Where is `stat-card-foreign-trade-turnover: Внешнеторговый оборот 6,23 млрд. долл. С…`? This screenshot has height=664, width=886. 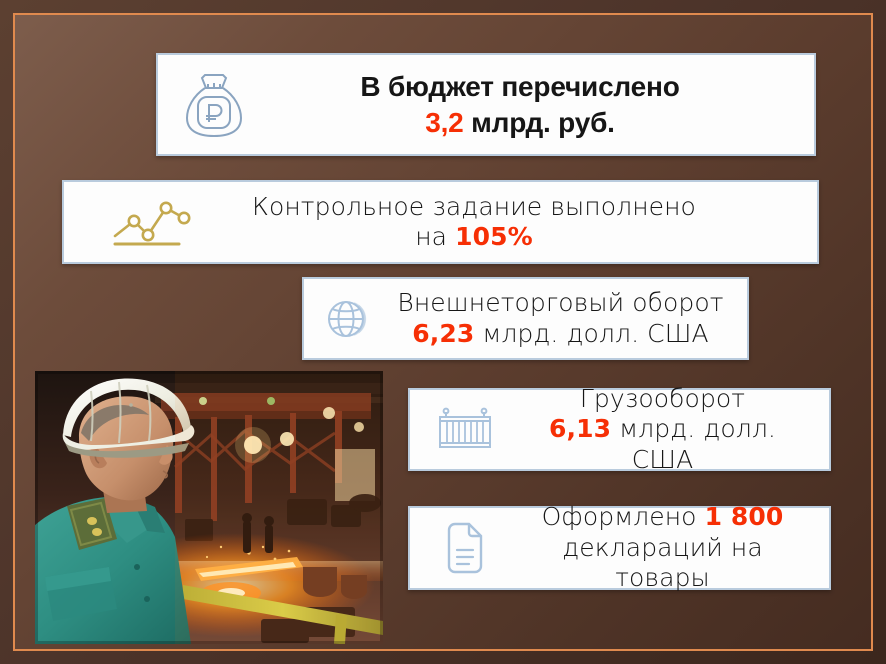 stat-card-foreign-trade-turnover: Внешнеторговый оборот 6,23 млрд. долл. С… is located at coordinates (525, 318).